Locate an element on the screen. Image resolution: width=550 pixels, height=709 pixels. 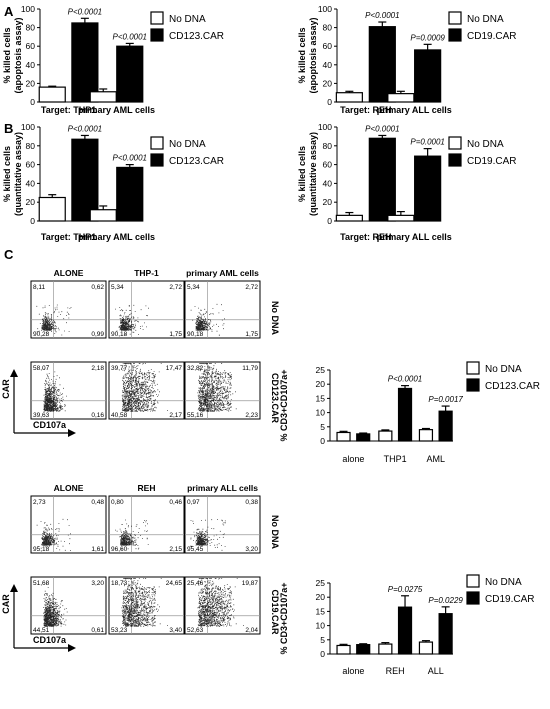
chart-c-cd123-y-tick-label: 20 is located at coordinates (321, 384).